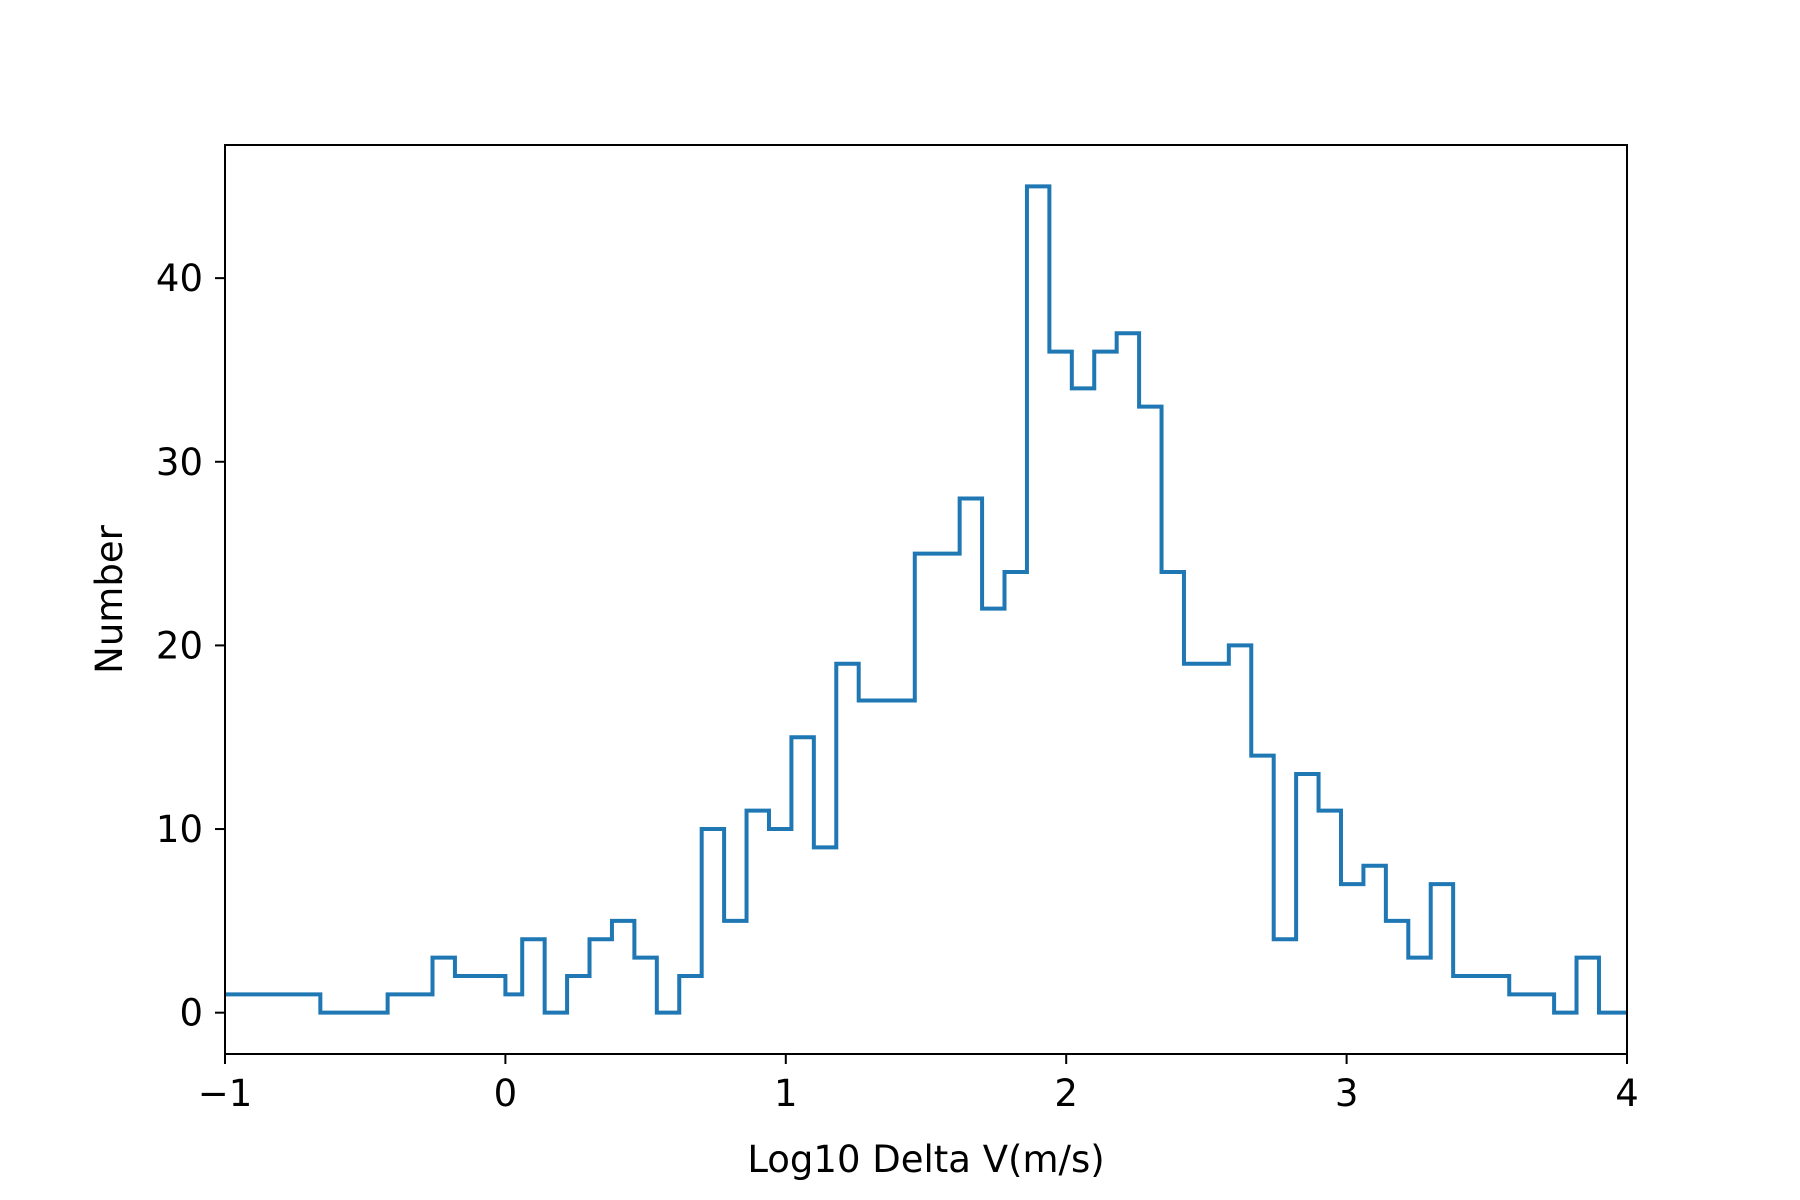 This screenshot has width=1800, height=1200. What do you see at coordinates (191, 1013) in the screenshot?
I see `y-tick-label: 0` at bounding box center [191, 1013].